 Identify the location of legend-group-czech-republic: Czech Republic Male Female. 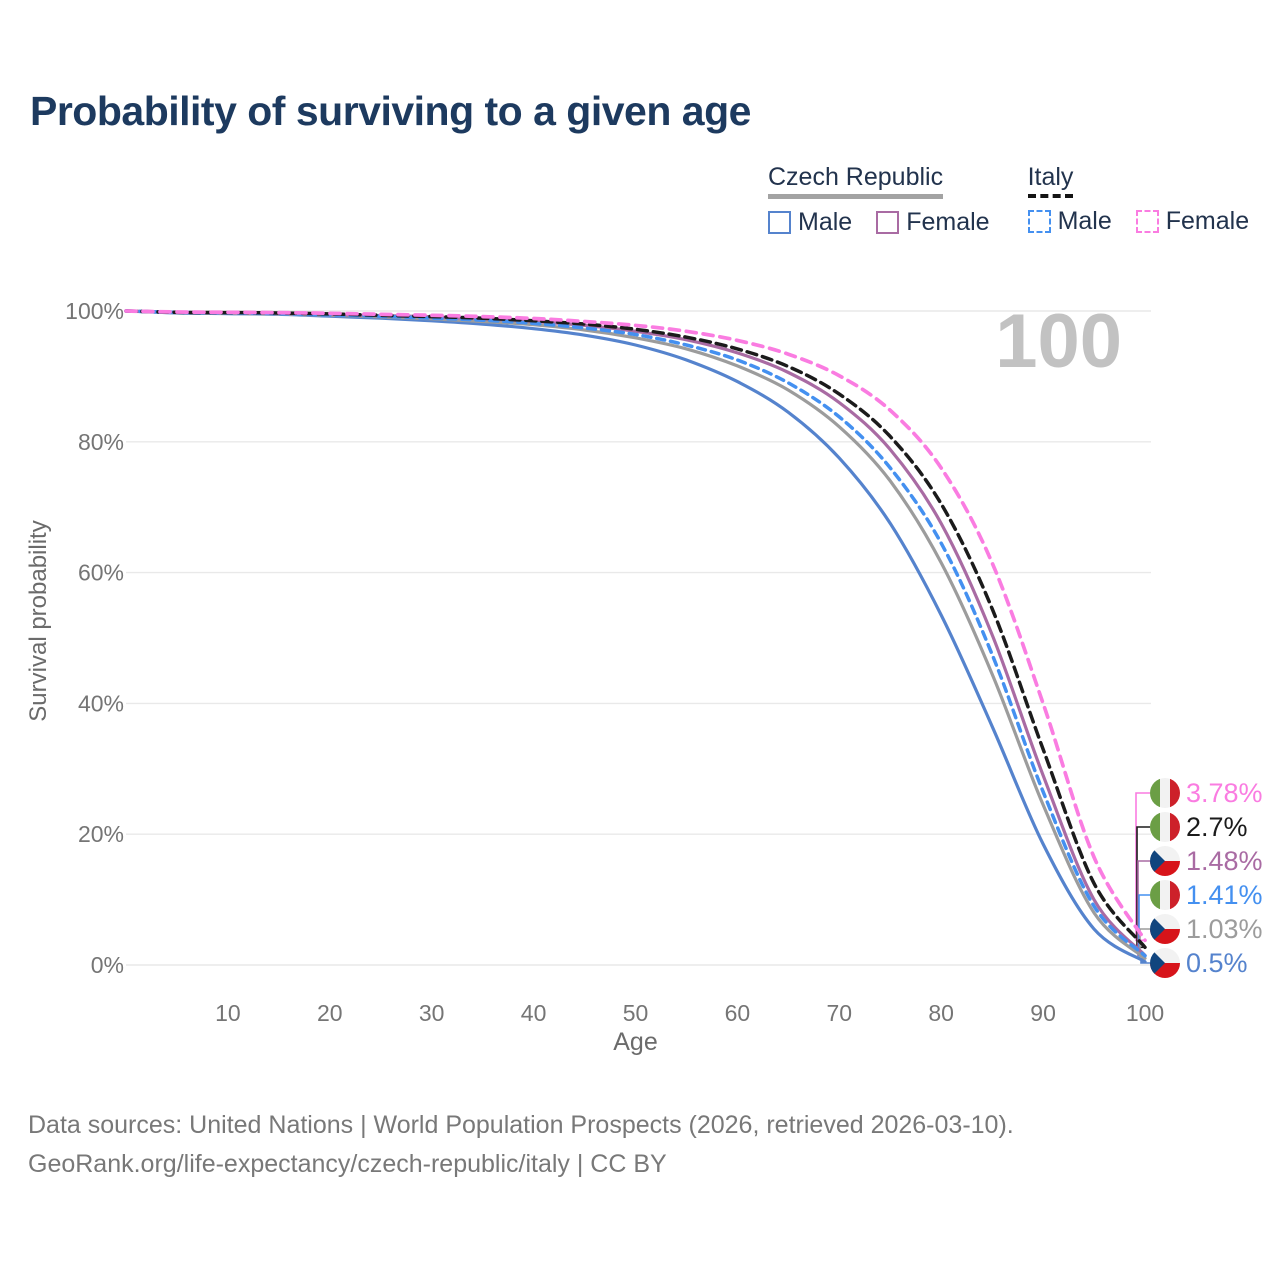
(879, 200).